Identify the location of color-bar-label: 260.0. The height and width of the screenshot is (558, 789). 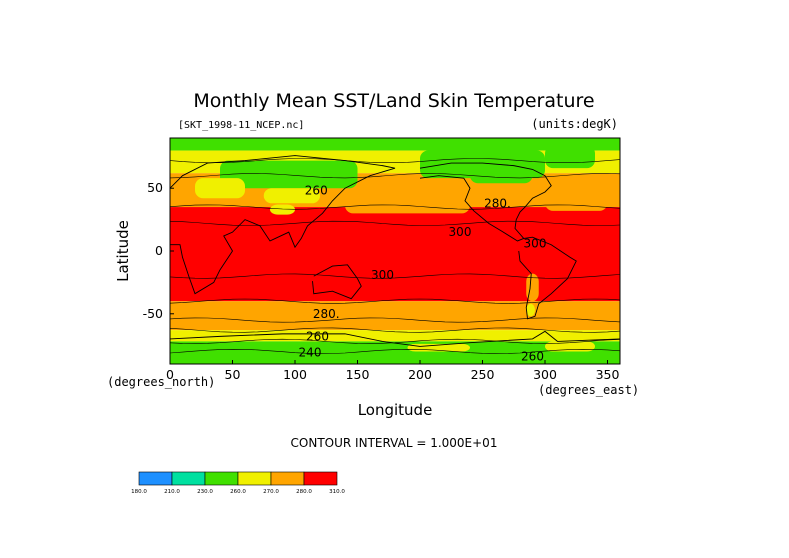
(238, 492).